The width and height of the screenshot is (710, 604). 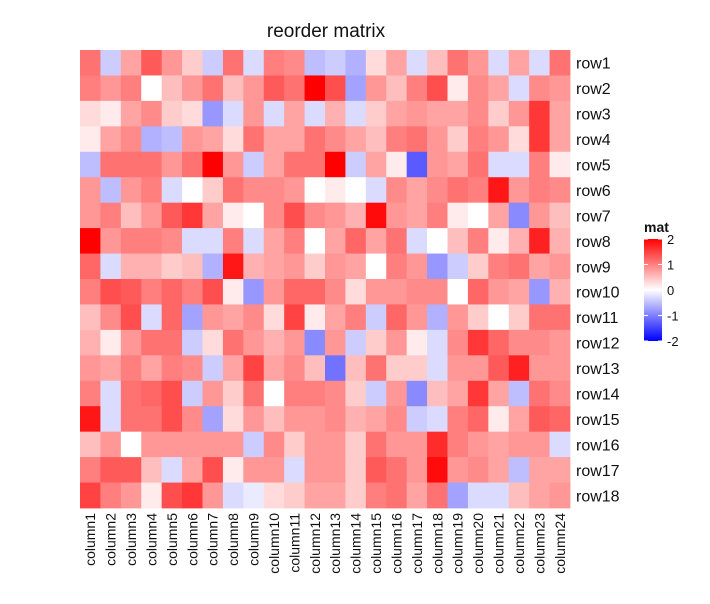 What do you see at coordinates (90, 317) in the screenshot?
I see `heatmap-cell-row11-column1` at bounding box center [90, 317].